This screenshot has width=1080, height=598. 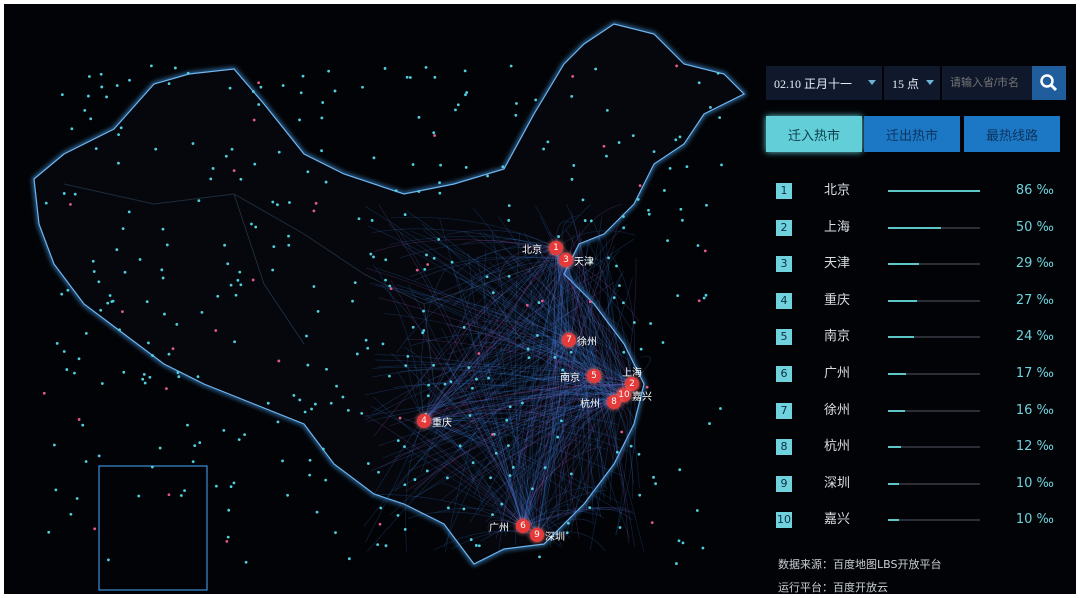 I want to click on date-select: 02.10 正月十一, so click(x=824, y=83).